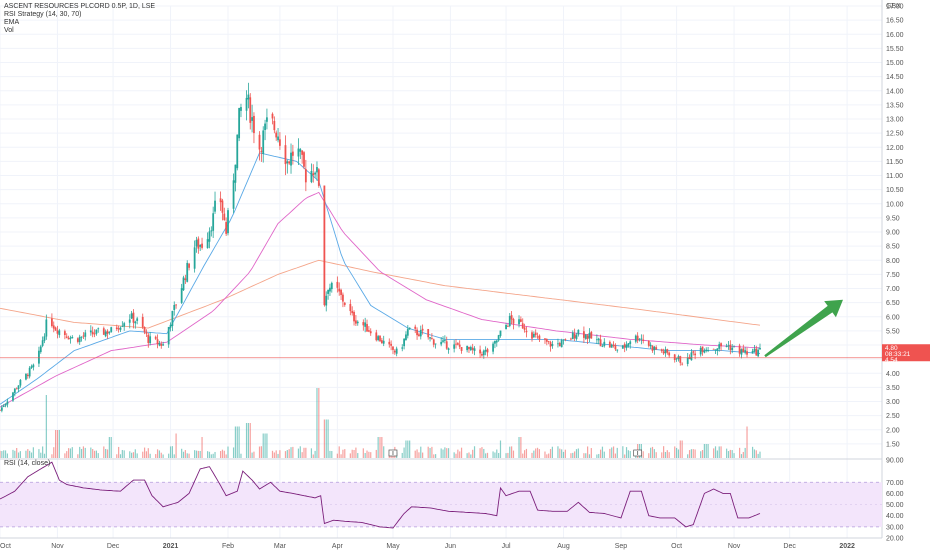 The height and width of the screenshot is (550, 932). Describe the element at coordinates (27, 463) in the screenshot. I see `rsi-legend-label: RSI (14, close)` at that location.